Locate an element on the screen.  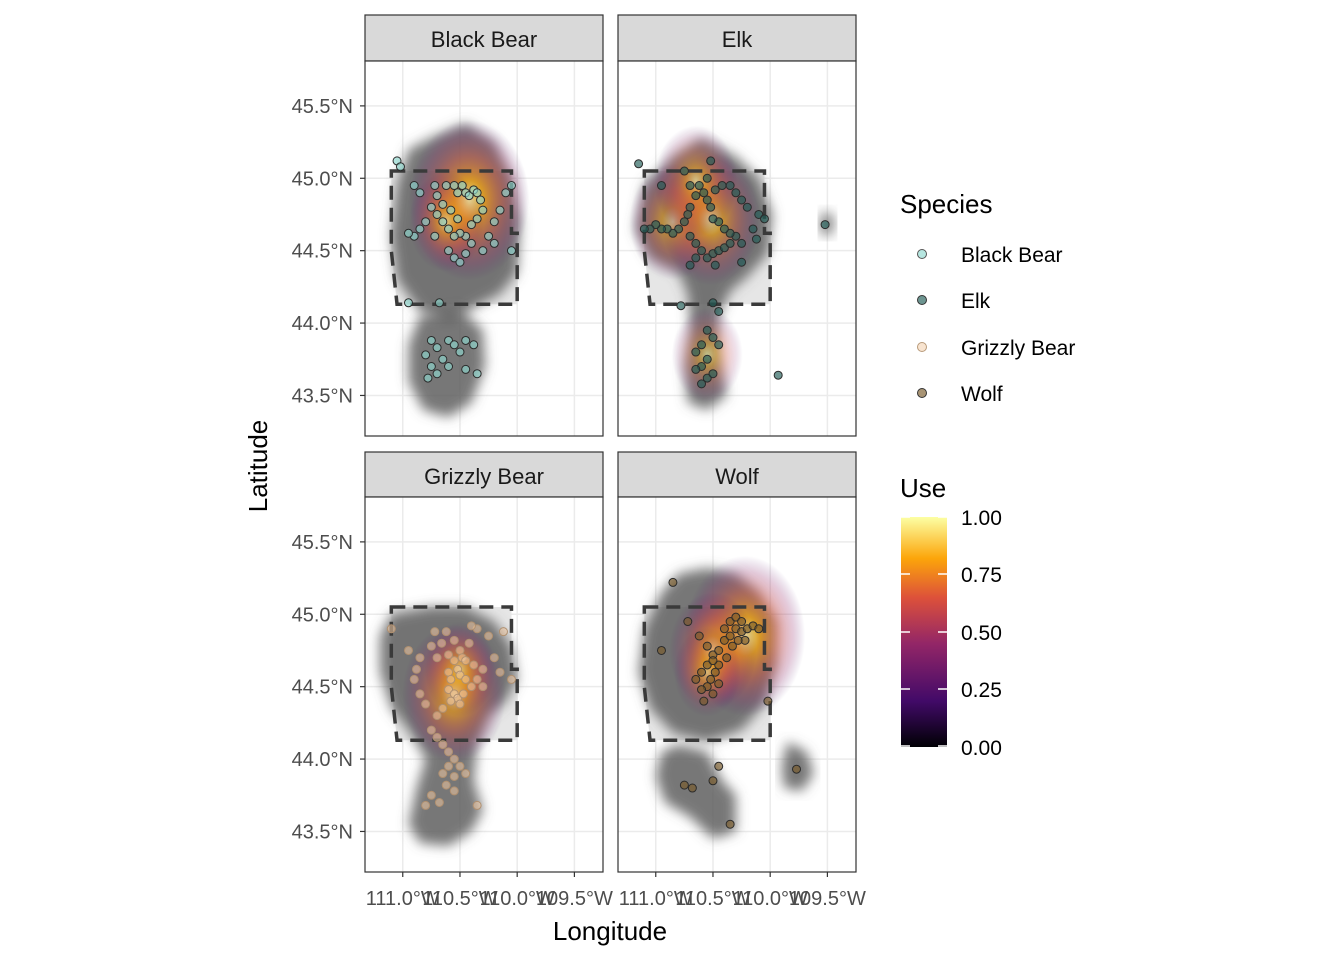
use-hotspot is located at coordinates (696, 181).